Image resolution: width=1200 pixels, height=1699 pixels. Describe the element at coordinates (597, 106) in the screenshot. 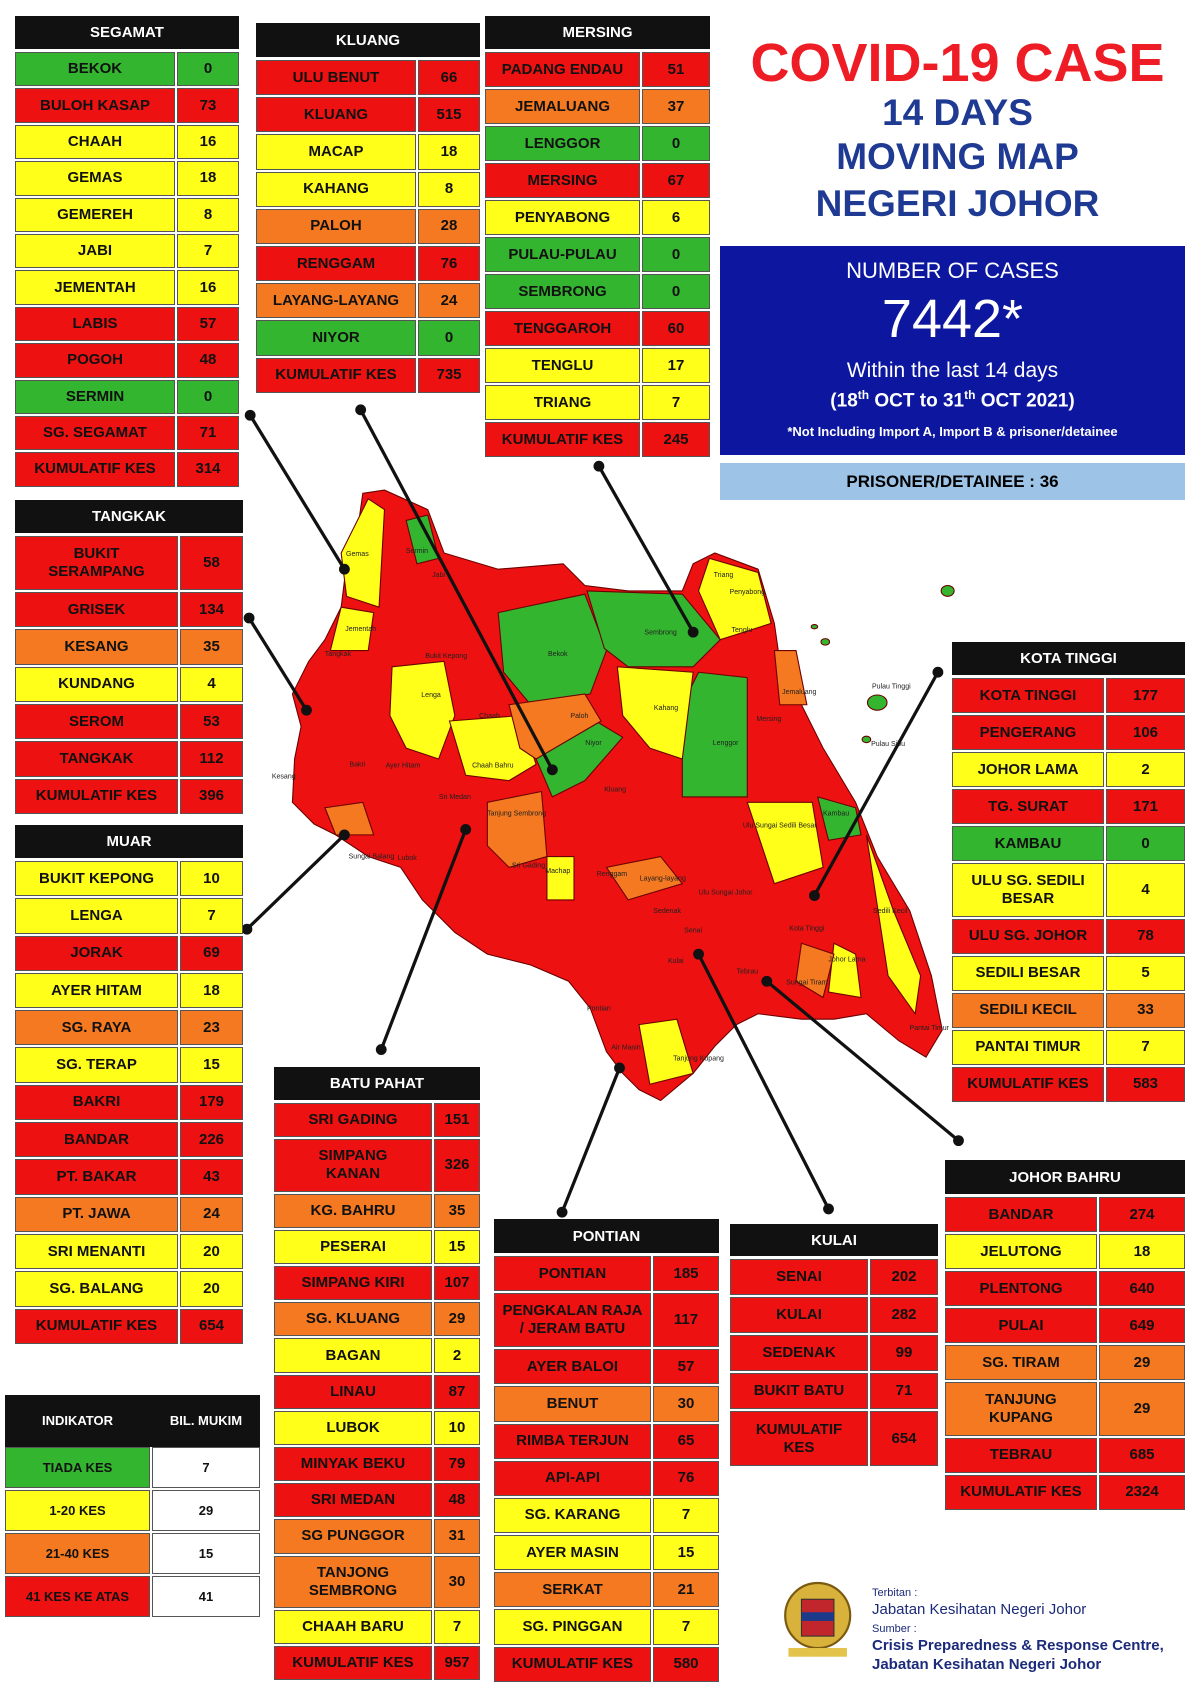

I see `area-row: JEMALUANG 37` at that location.